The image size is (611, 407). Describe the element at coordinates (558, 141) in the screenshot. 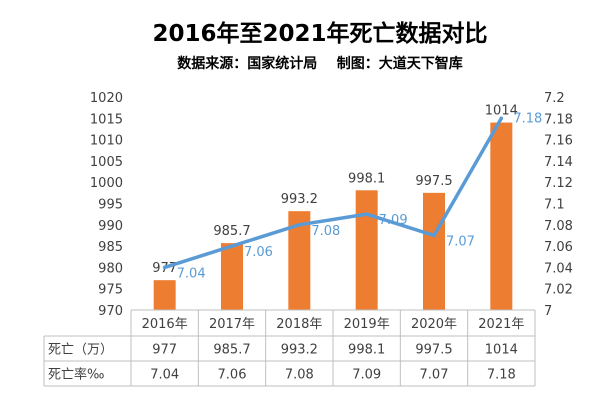

I see `y-right-tick-label: 7.16` at that location.